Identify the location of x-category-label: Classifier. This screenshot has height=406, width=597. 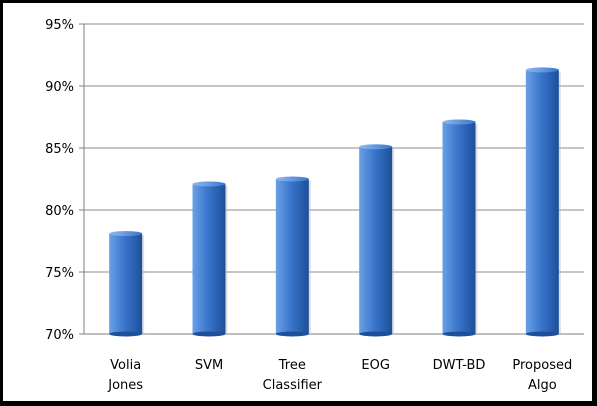
(293, 385).